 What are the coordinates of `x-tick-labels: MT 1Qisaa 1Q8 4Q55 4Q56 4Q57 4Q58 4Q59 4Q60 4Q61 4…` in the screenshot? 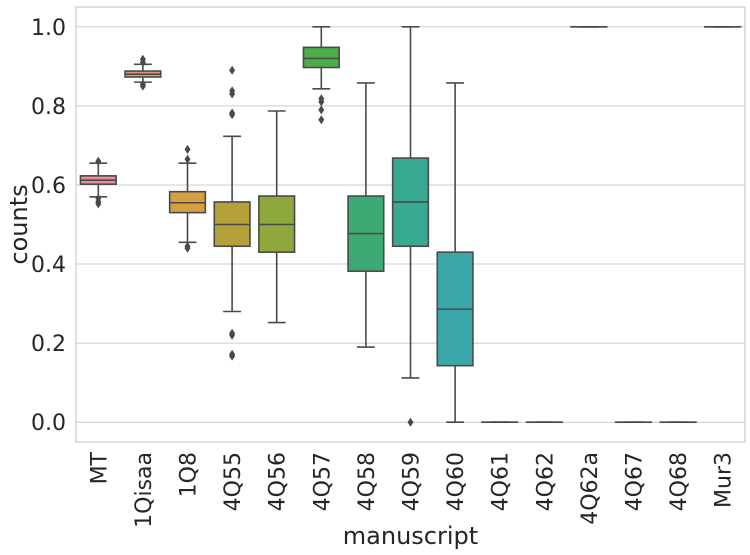 It's located at (411, 489).